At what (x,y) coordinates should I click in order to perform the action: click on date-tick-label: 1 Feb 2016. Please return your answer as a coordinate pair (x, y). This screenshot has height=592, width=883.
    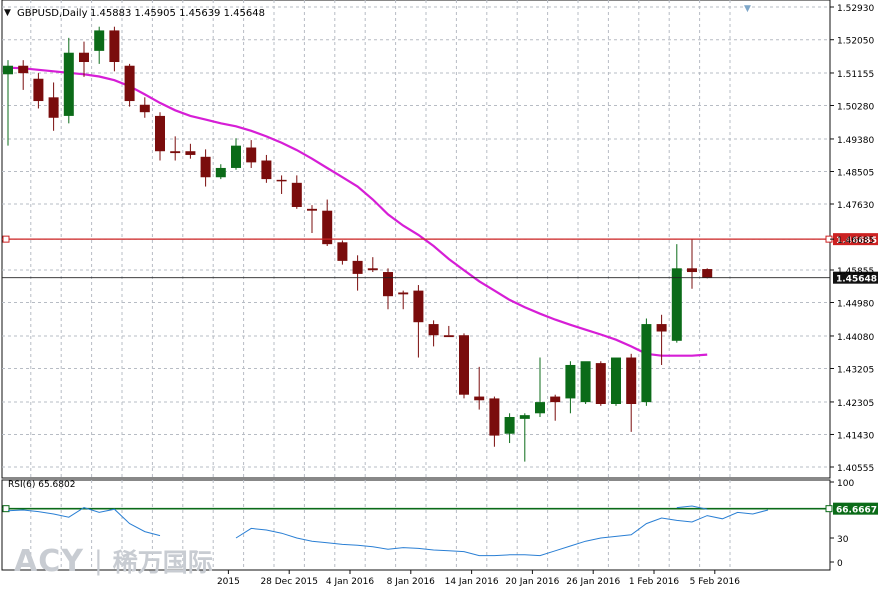
    Looking at the image, I should click on (654, 582).